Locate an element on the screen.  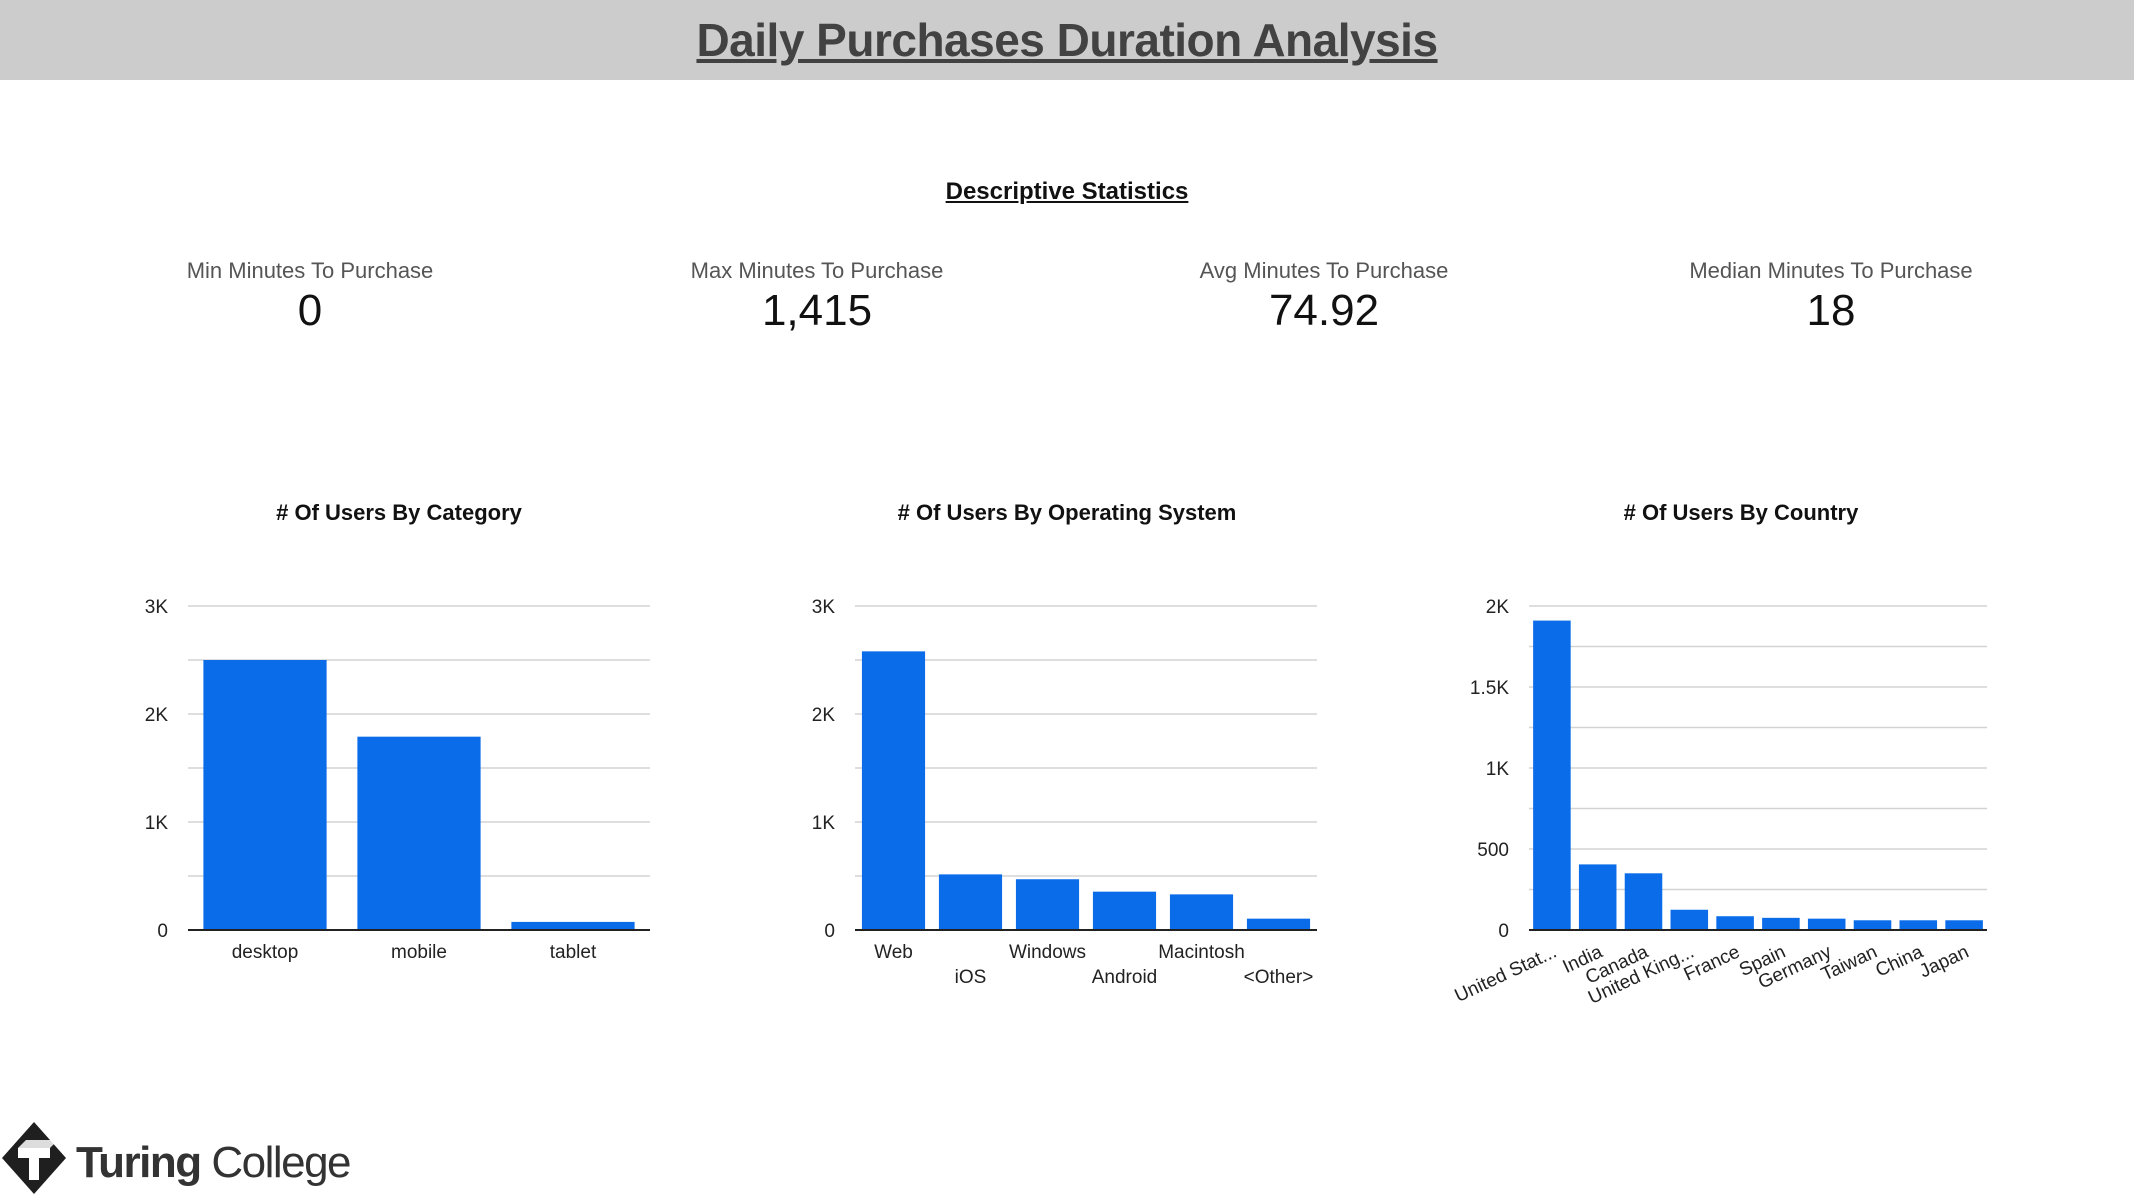
bar-taiwan is located at coordinates (1872, 925).